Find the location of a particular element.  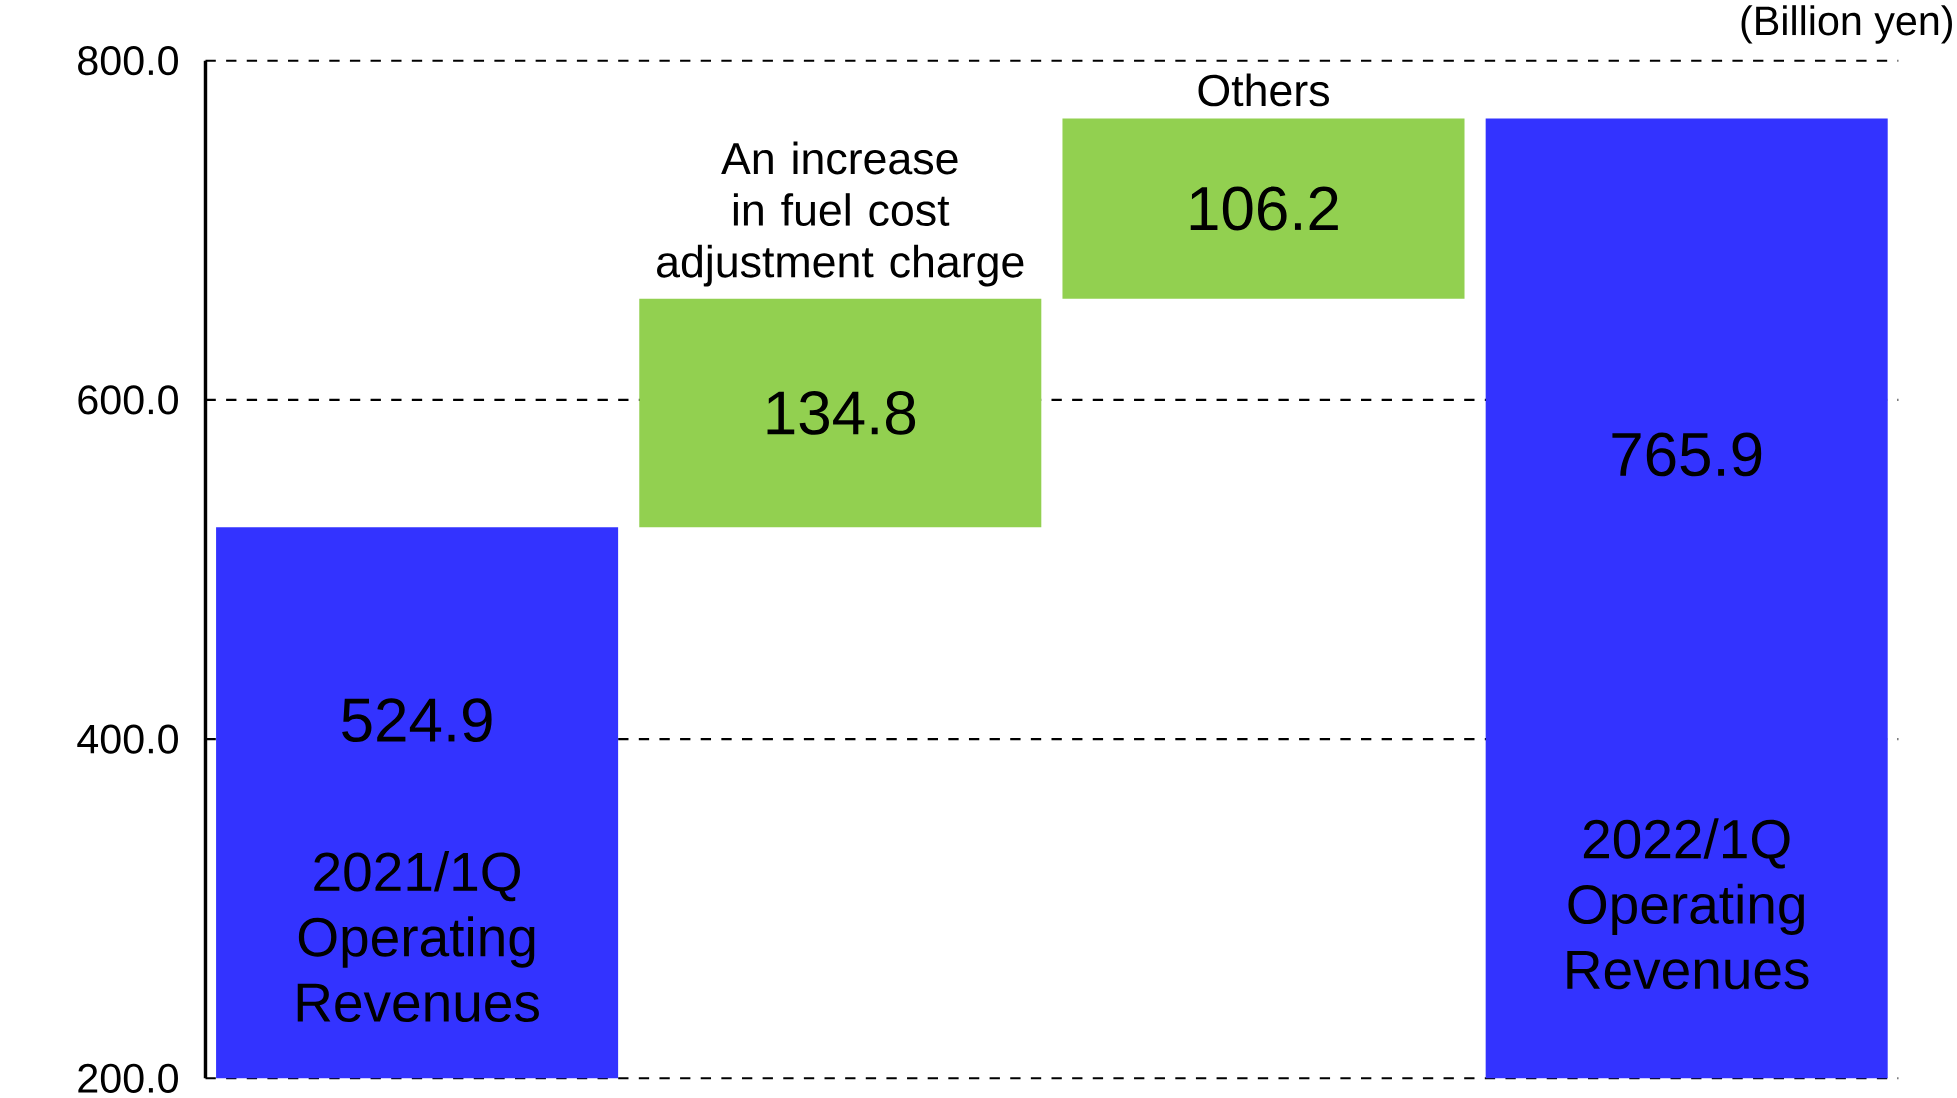

data-label: 524.9 is located at coordinates (417, 720).